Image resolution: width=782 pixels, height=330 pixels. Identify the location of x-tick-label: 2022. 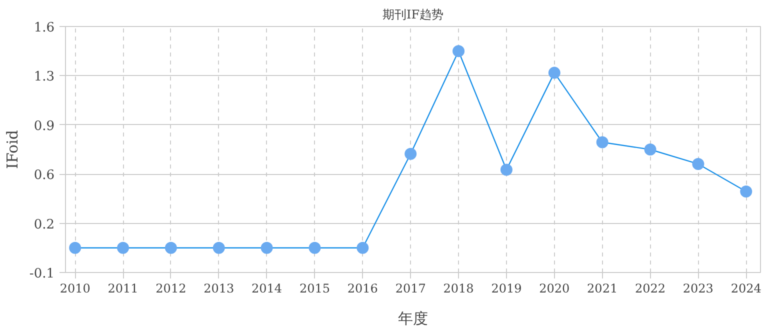
(650, 289).